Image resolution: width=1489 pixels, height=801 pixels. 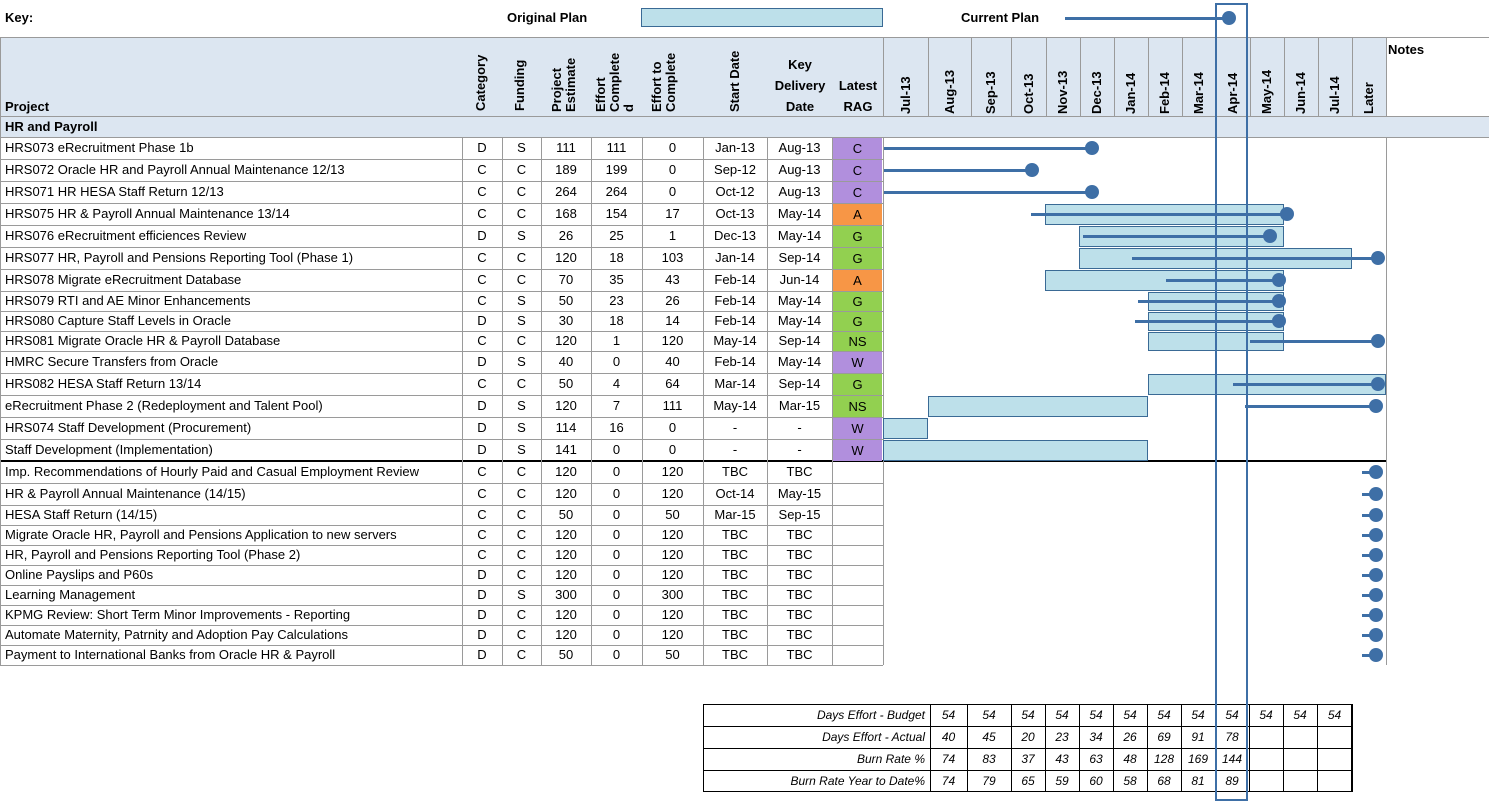 I want to click on month-header-aug-13: Aug-13, so click(x=949, y=91).